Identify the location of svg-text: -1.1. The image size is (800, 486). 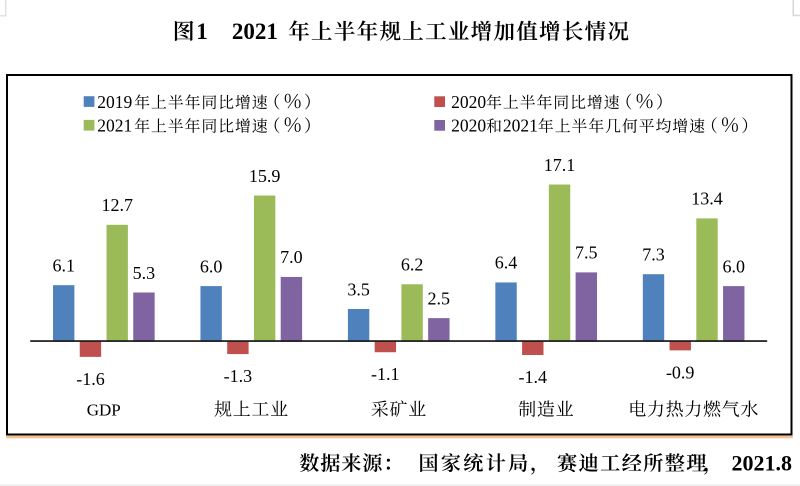
(385, 374).